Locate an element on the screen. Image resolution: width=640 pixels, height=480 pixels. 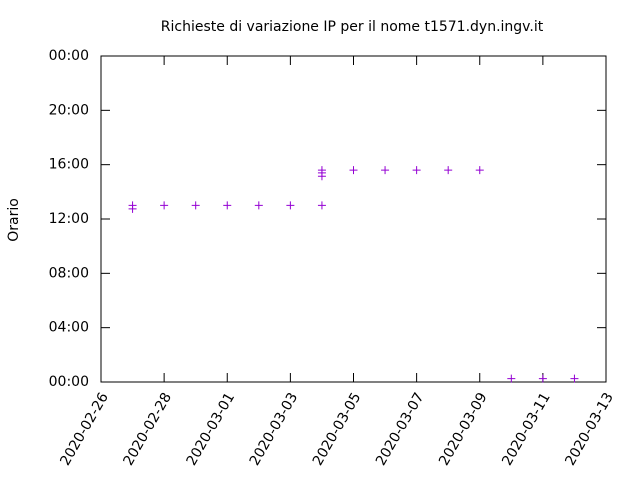
y-tick-label: 16:00 is located at coordinates (69, 165).